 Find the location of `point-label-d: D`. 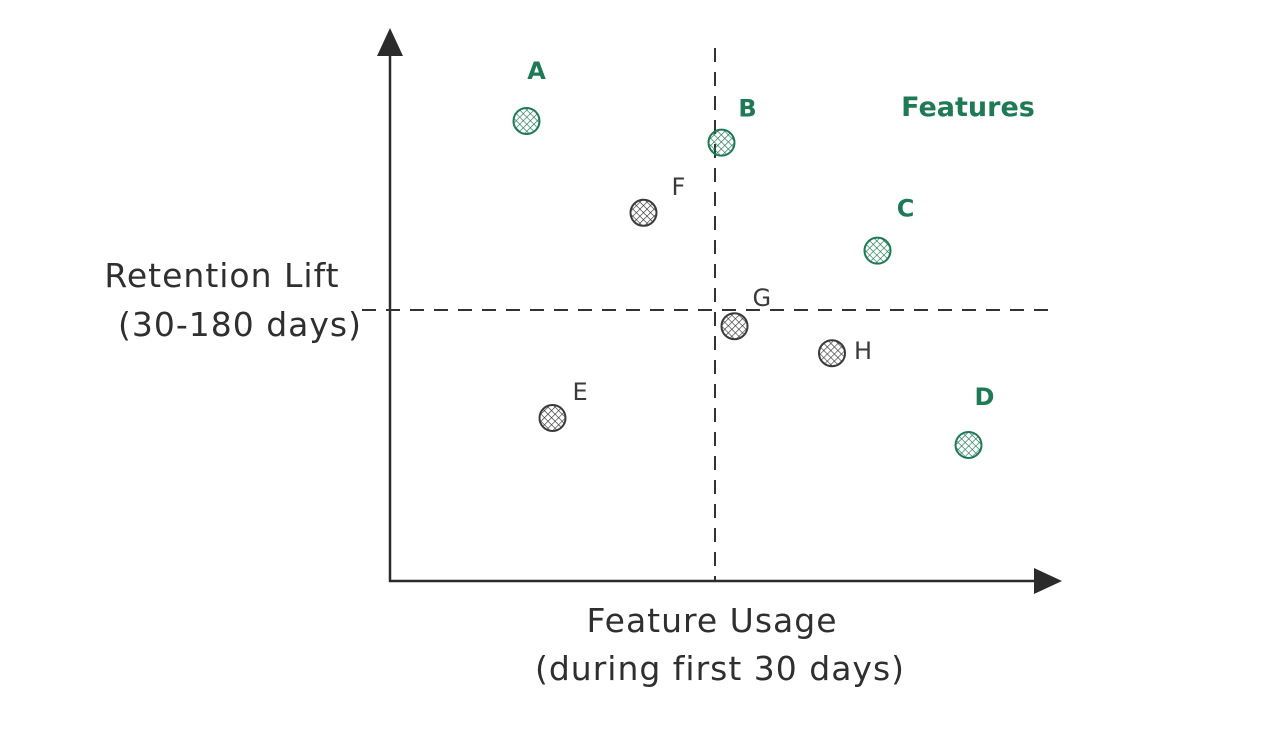

point-label-d: D is located at coordinates (985, 397).